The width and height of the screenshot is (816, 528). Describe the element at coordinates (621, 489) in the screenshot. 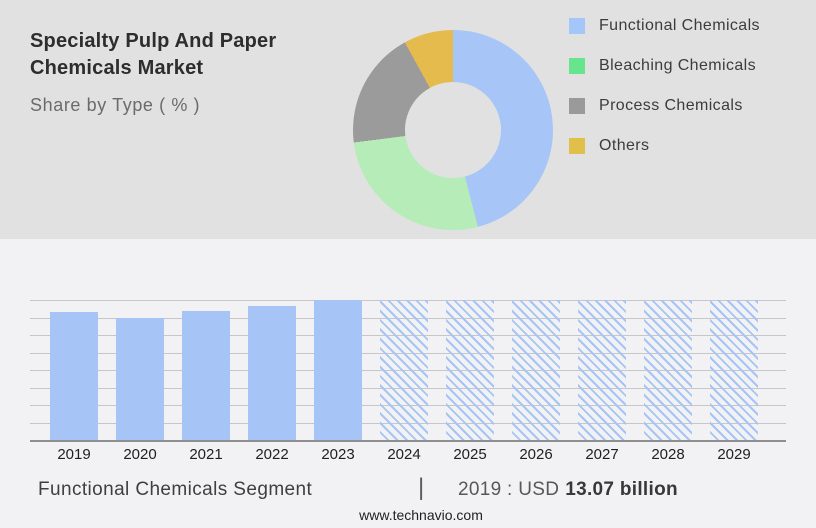

I see `segment-value-bold: 13.07 billion` at that location.